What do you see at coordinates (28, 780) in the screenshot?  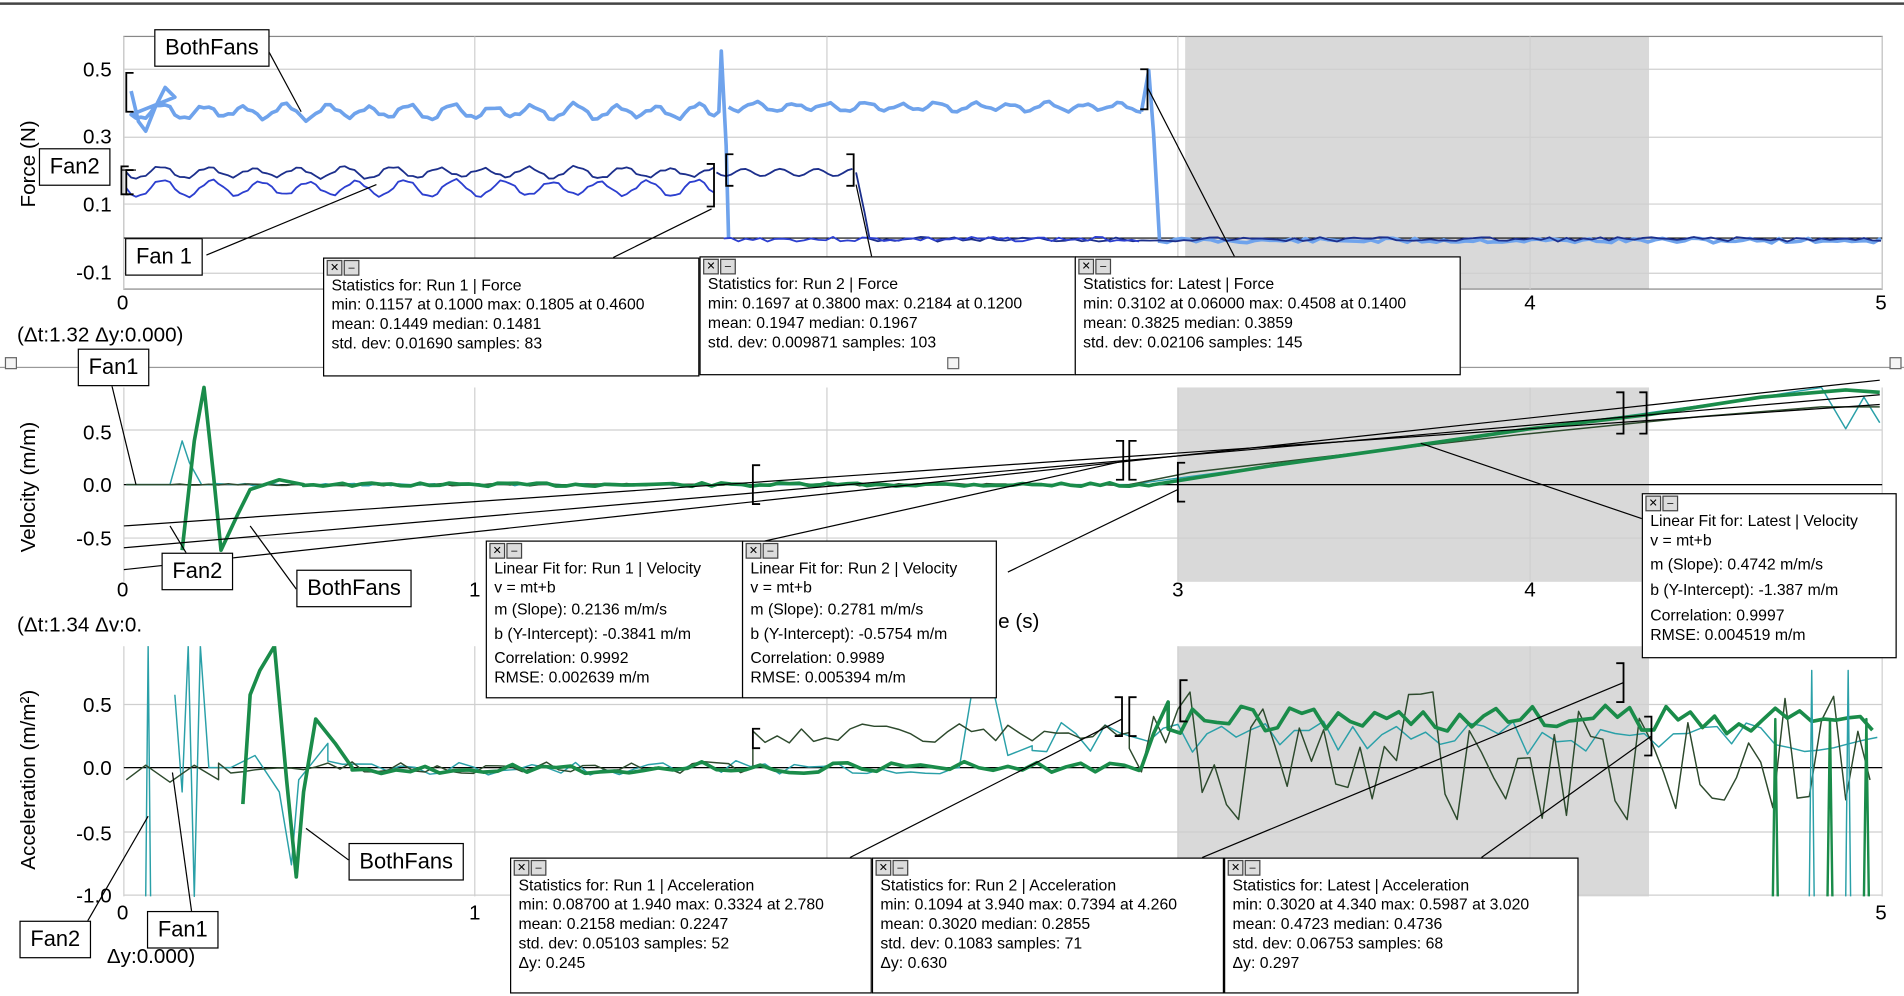 I see `y-axis-label: Acceleration (m/m²)` at bounding box center [28, 780].